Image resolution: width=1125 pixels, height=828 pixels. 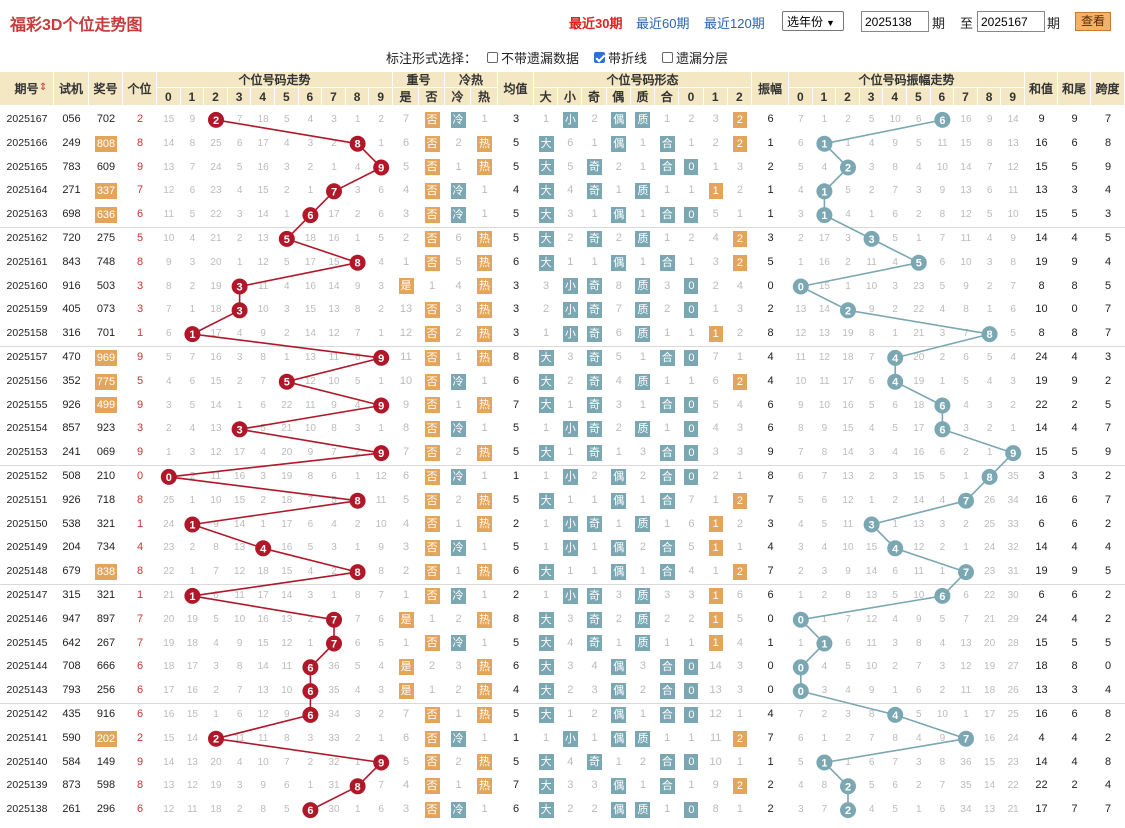 I want to click on amp-cell: 7, so click(x=770, y=499).